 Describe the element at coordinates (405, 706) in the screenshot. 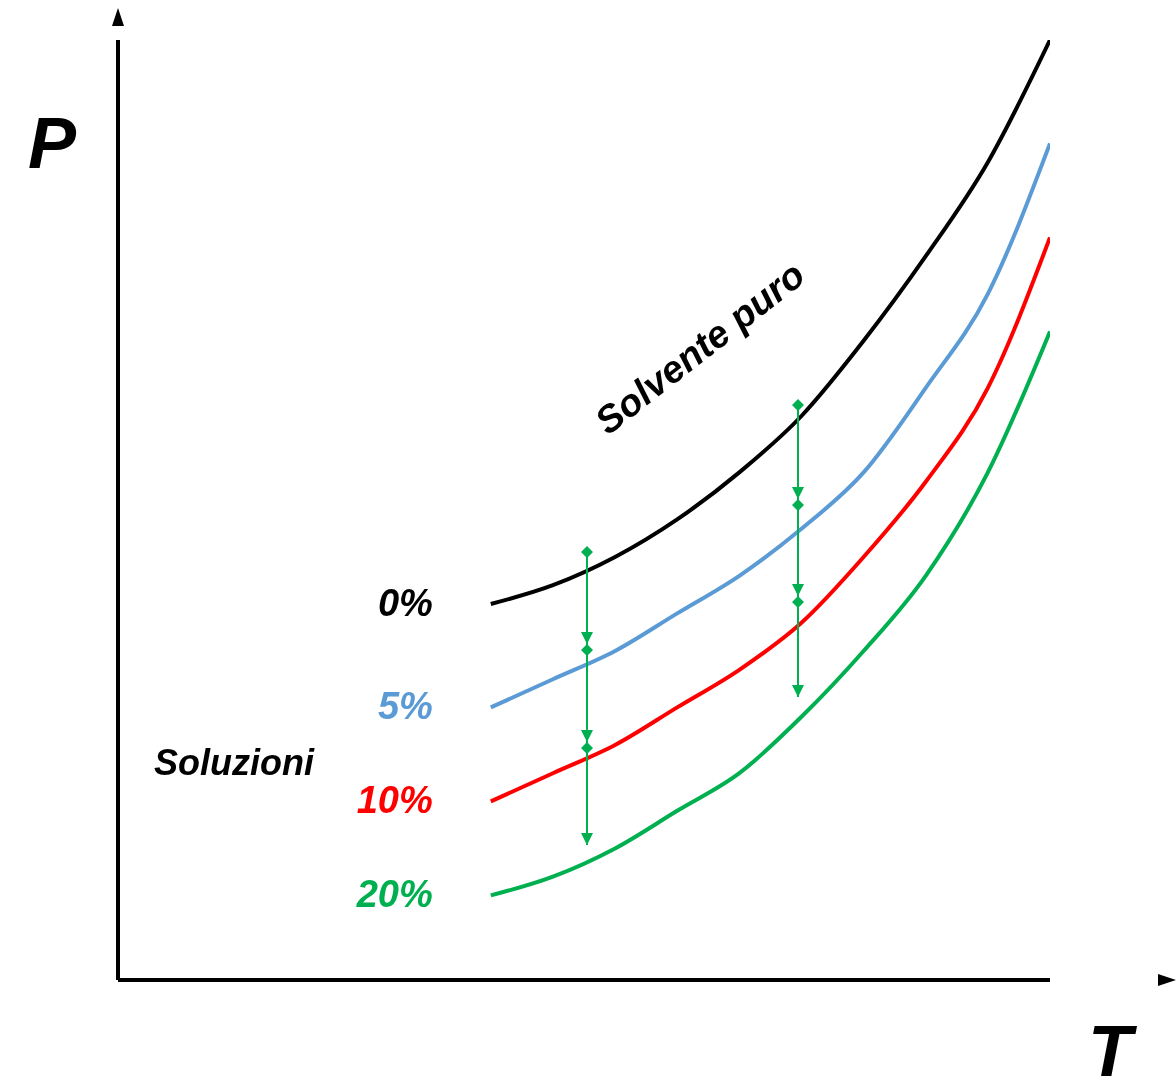

I see `series-label: 5%` at that location.